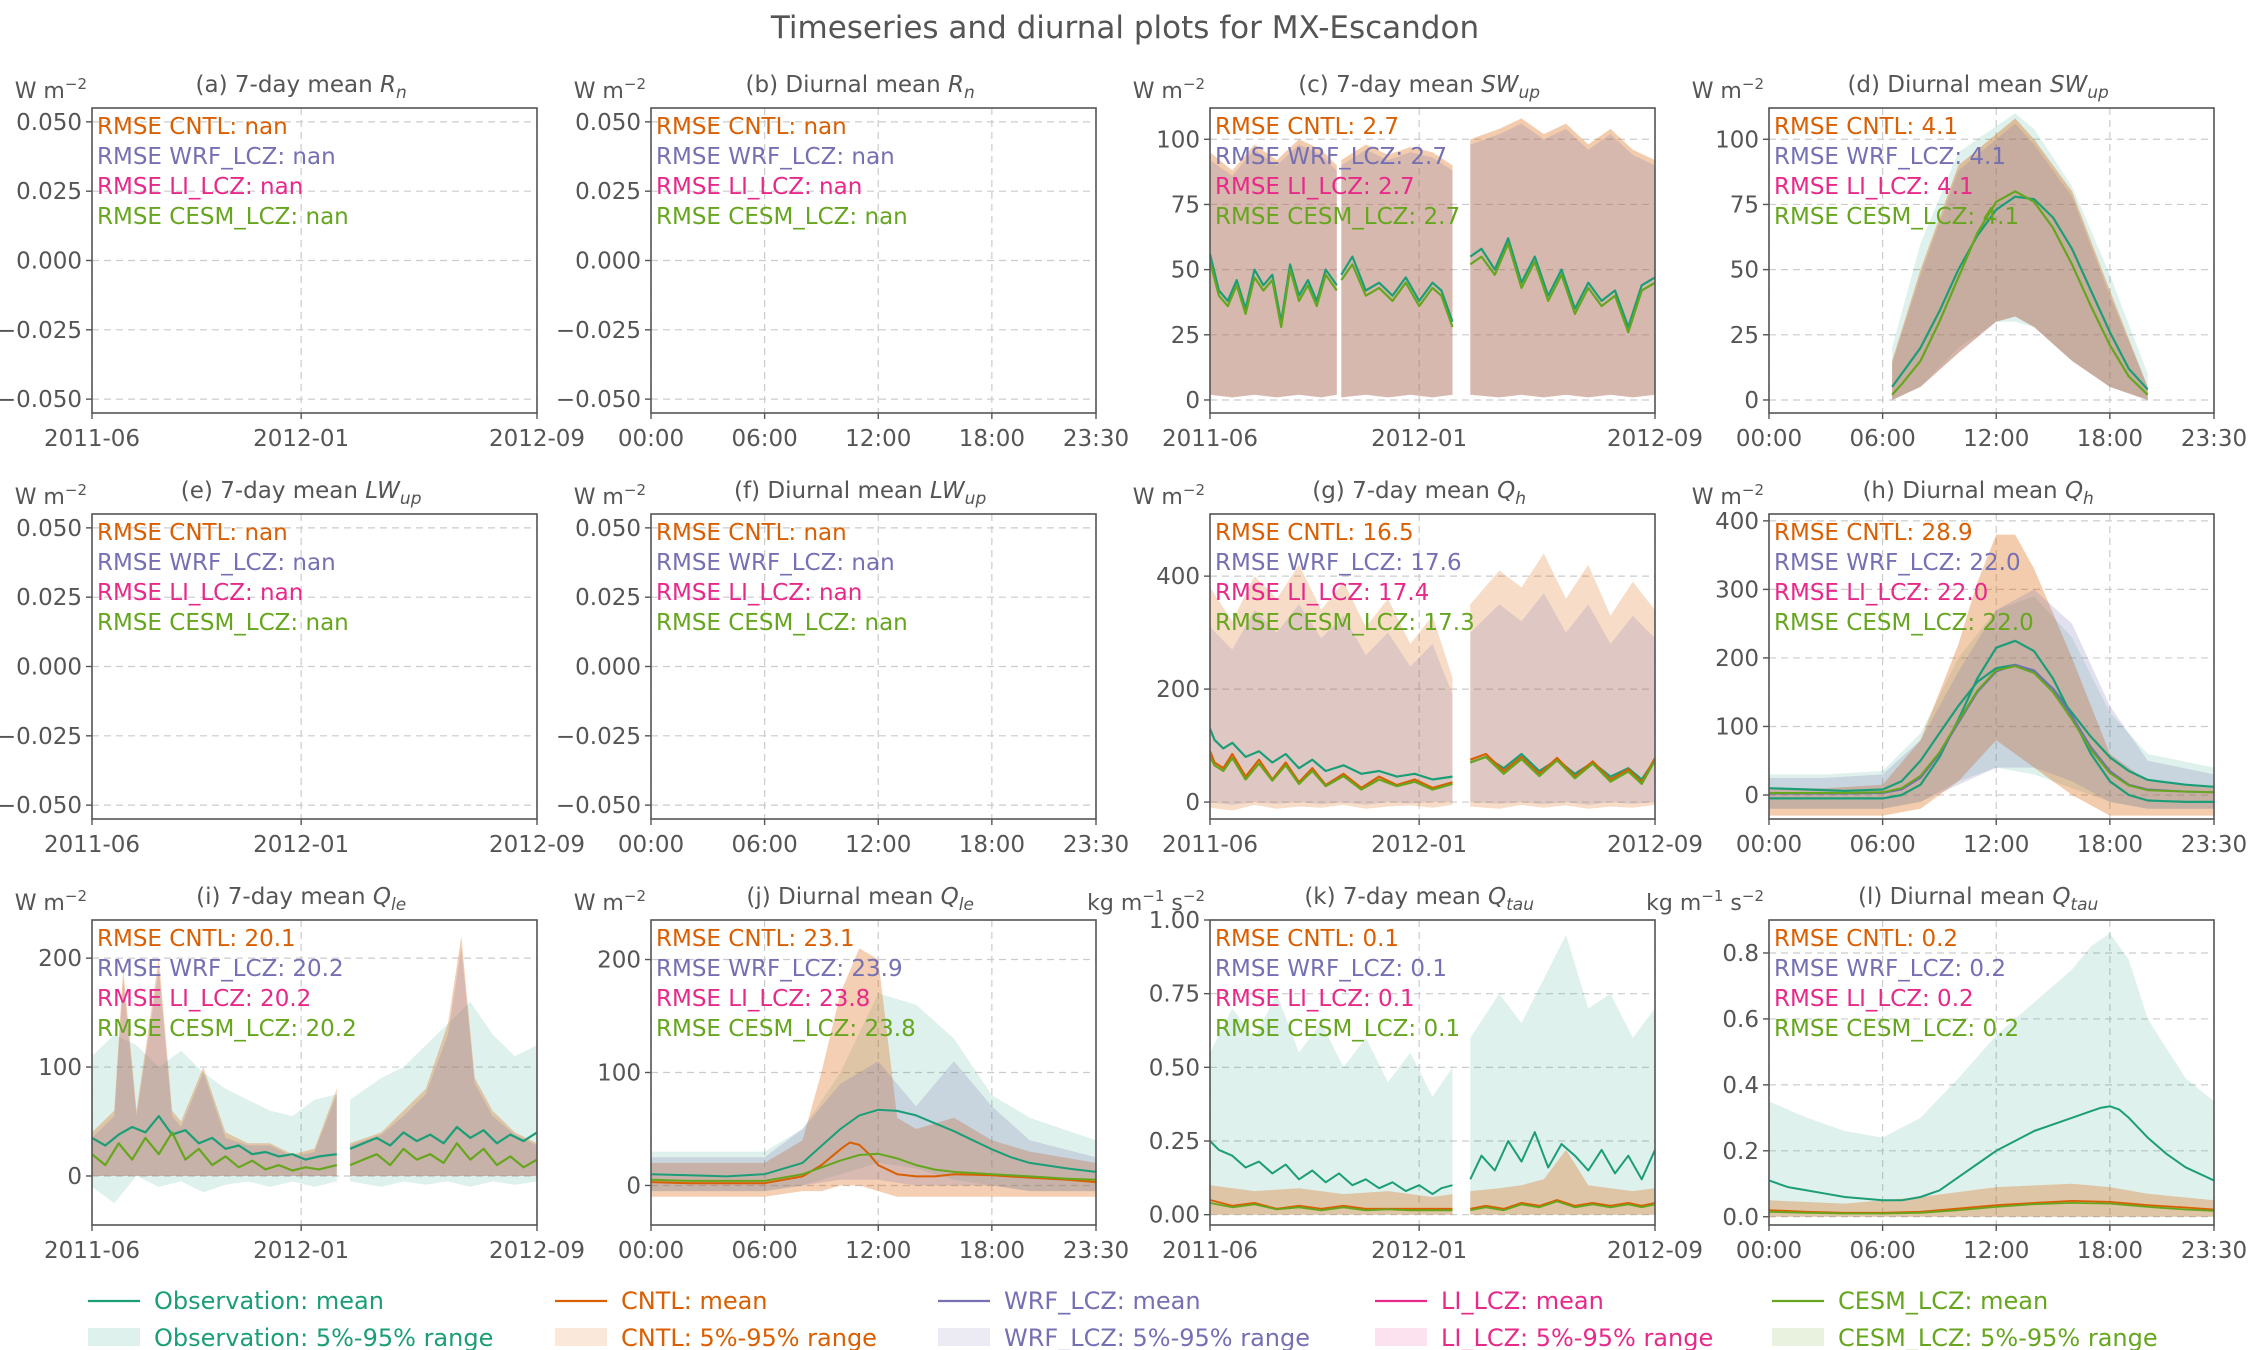 This screenshot has height=1350, width=2250. Describe the element at coordinates (608, 192) in the screenshot. I see `y-tick-label: 0.025` at that location.